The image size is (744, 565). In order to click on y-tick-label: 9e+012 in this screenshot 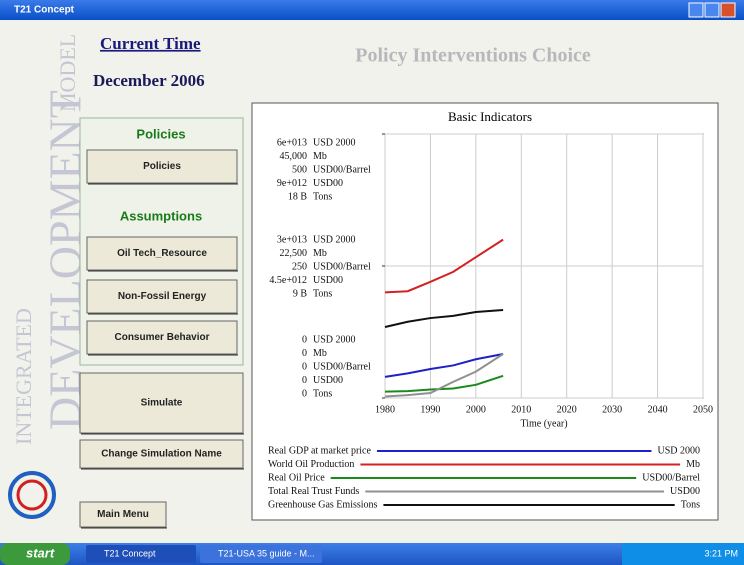, I will do `click(292, 183)`.